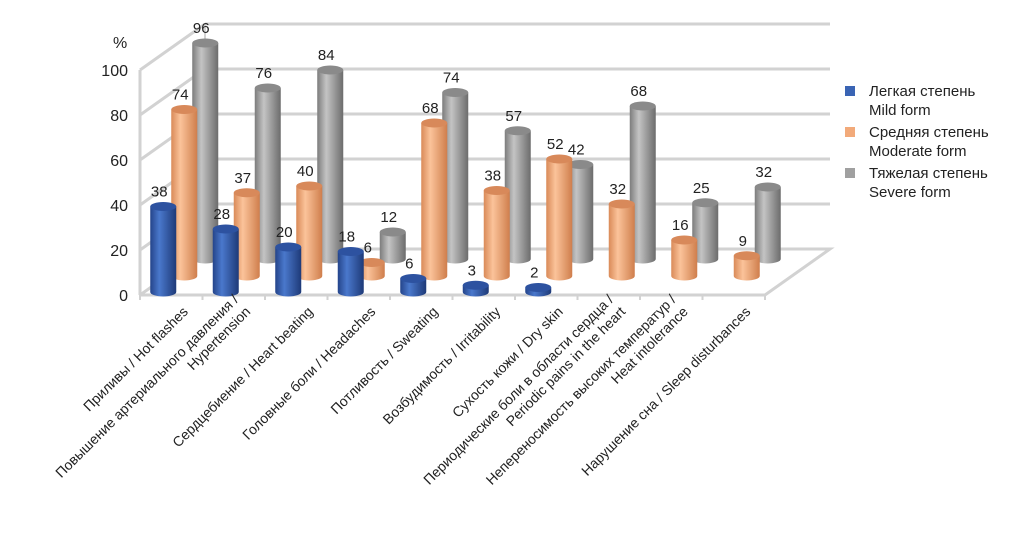 The height and width of the screenshot is (553, 1024). I want to click on y-tick-label: 40, so click(119, 206).